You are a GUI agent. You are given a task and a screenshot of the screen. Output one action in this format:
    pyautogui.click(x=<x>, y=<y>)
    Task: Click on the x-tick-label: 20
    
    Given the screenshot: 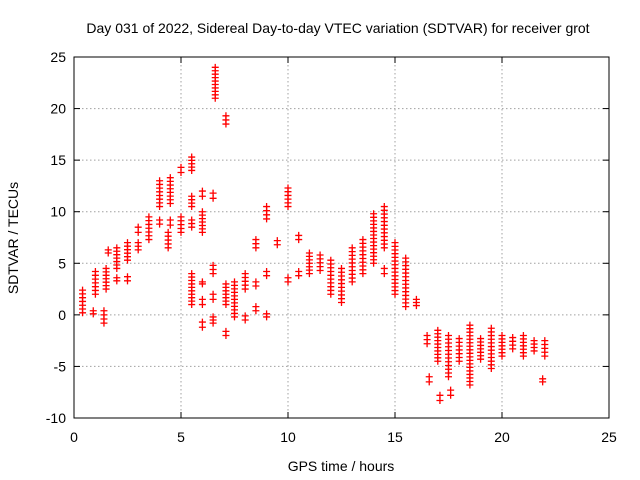 What is the action you would take?
    pyautogui.click(x=502, y=437)
    